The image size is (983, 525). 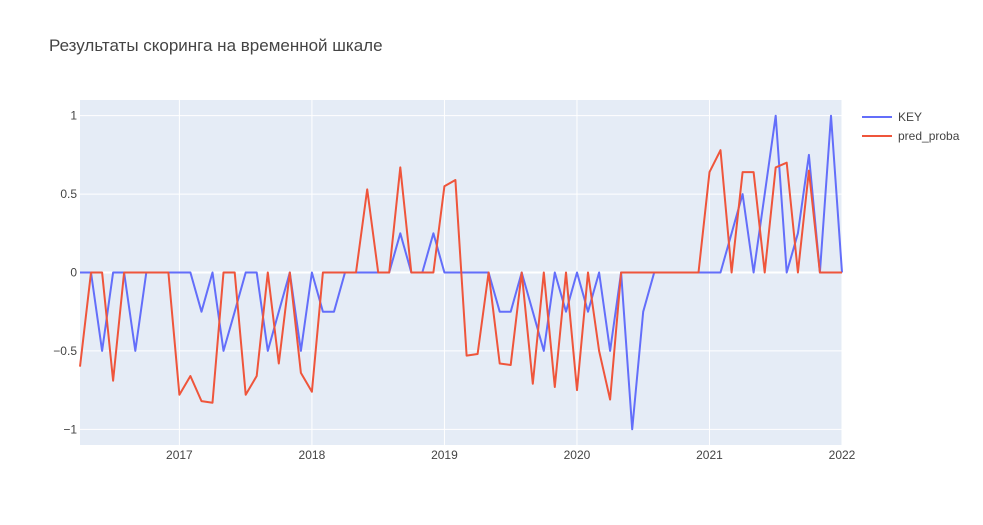 I want to click on legend-item-key: KEY, so click(x=892, y=117).